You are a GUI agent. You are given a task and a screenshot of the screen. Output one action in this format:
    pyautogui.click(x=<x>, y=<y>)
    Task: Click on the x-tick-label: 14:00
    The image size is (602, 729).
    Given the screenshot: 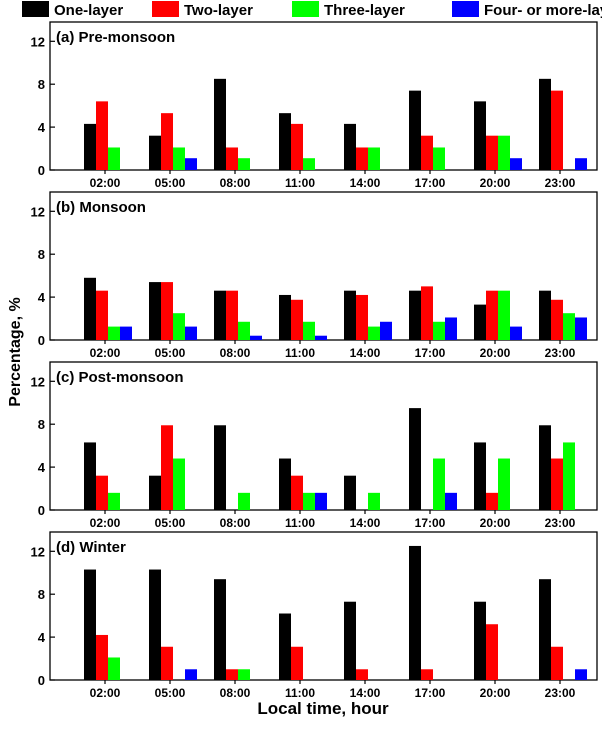 What is the action you would take?
    pyautogui.click(x=365, y=523)
    